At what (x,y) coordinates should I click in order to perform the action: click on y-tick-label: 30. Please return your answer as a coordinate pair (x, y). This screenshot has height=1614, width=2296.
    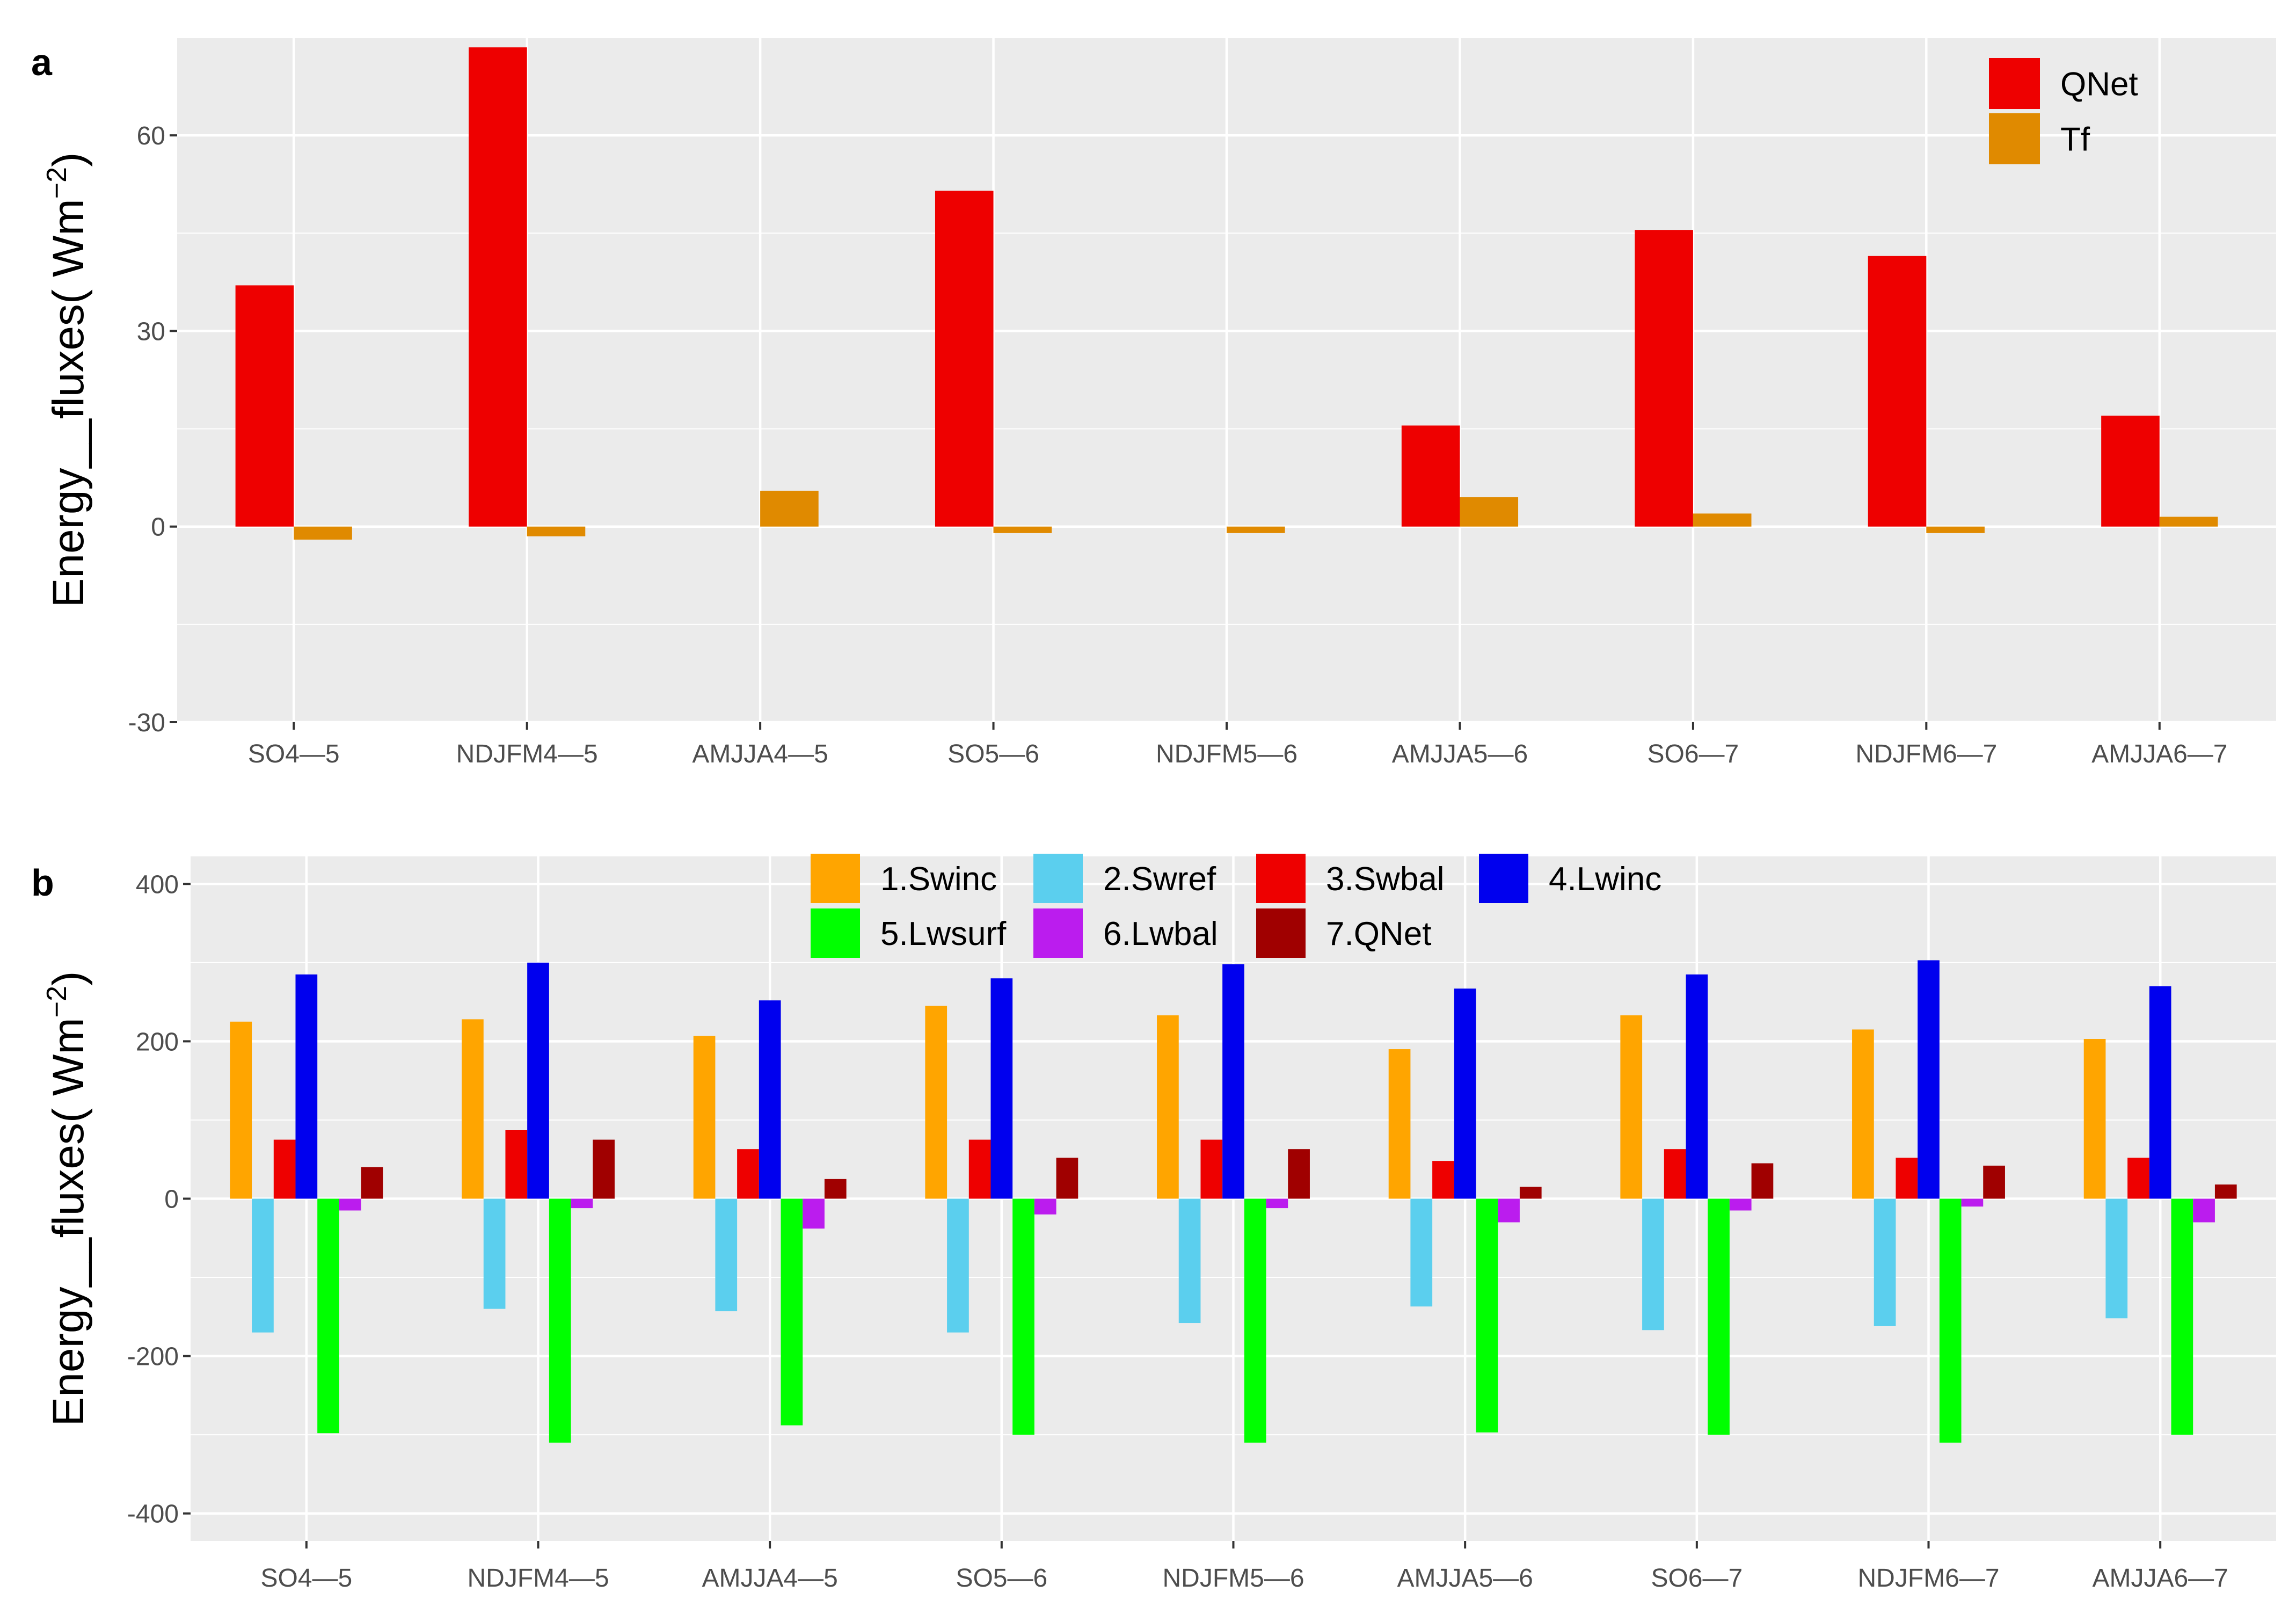
    Looking at the image, I should click on (151, 331).